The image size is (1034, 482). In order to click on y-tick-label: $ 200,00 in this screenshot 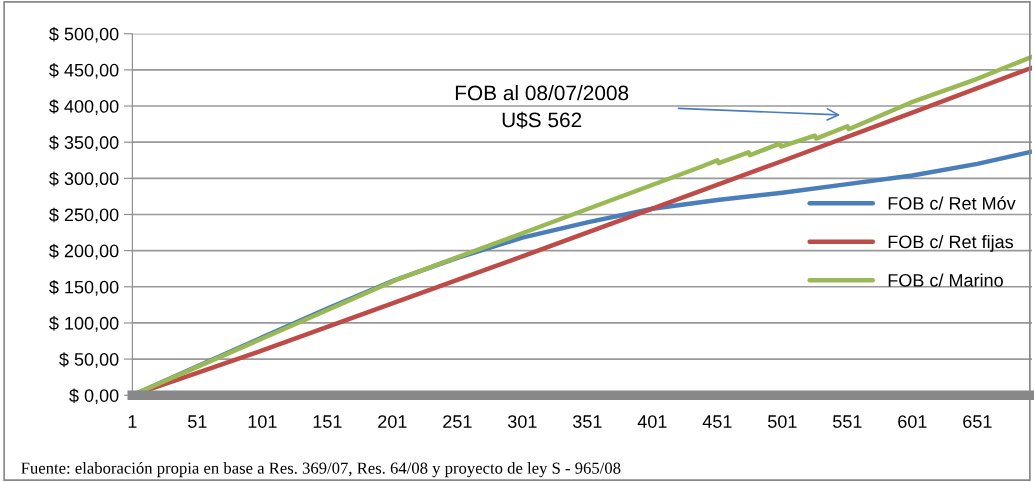, I will do `click(84, 251)`.